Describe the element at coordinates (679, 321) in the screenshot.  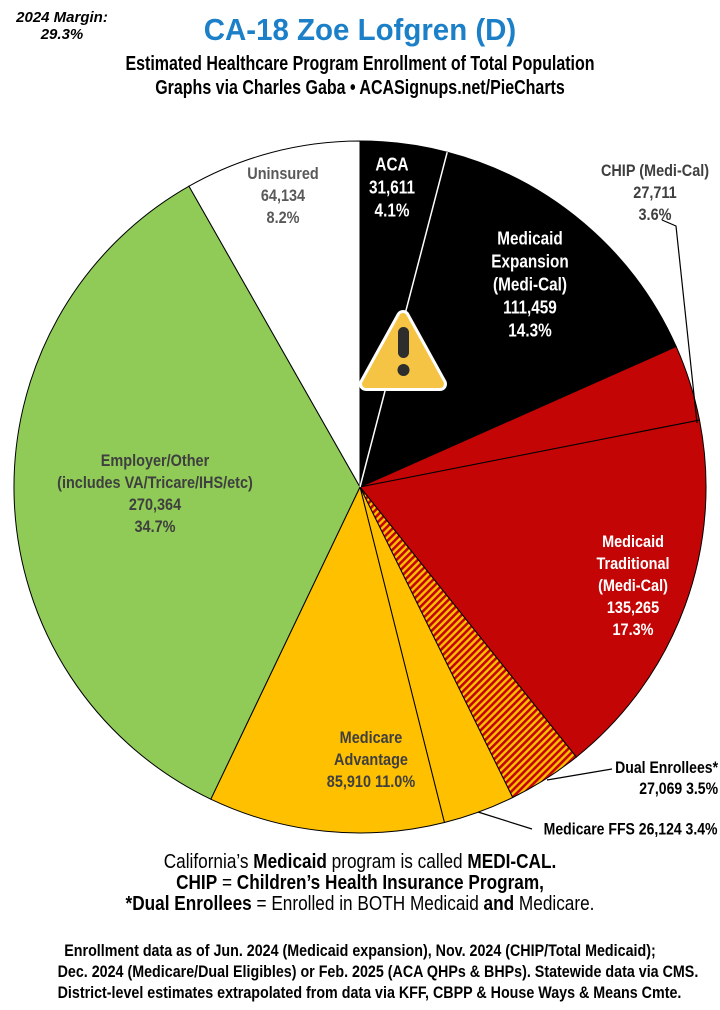
I see `chip-leader-line` at that location.